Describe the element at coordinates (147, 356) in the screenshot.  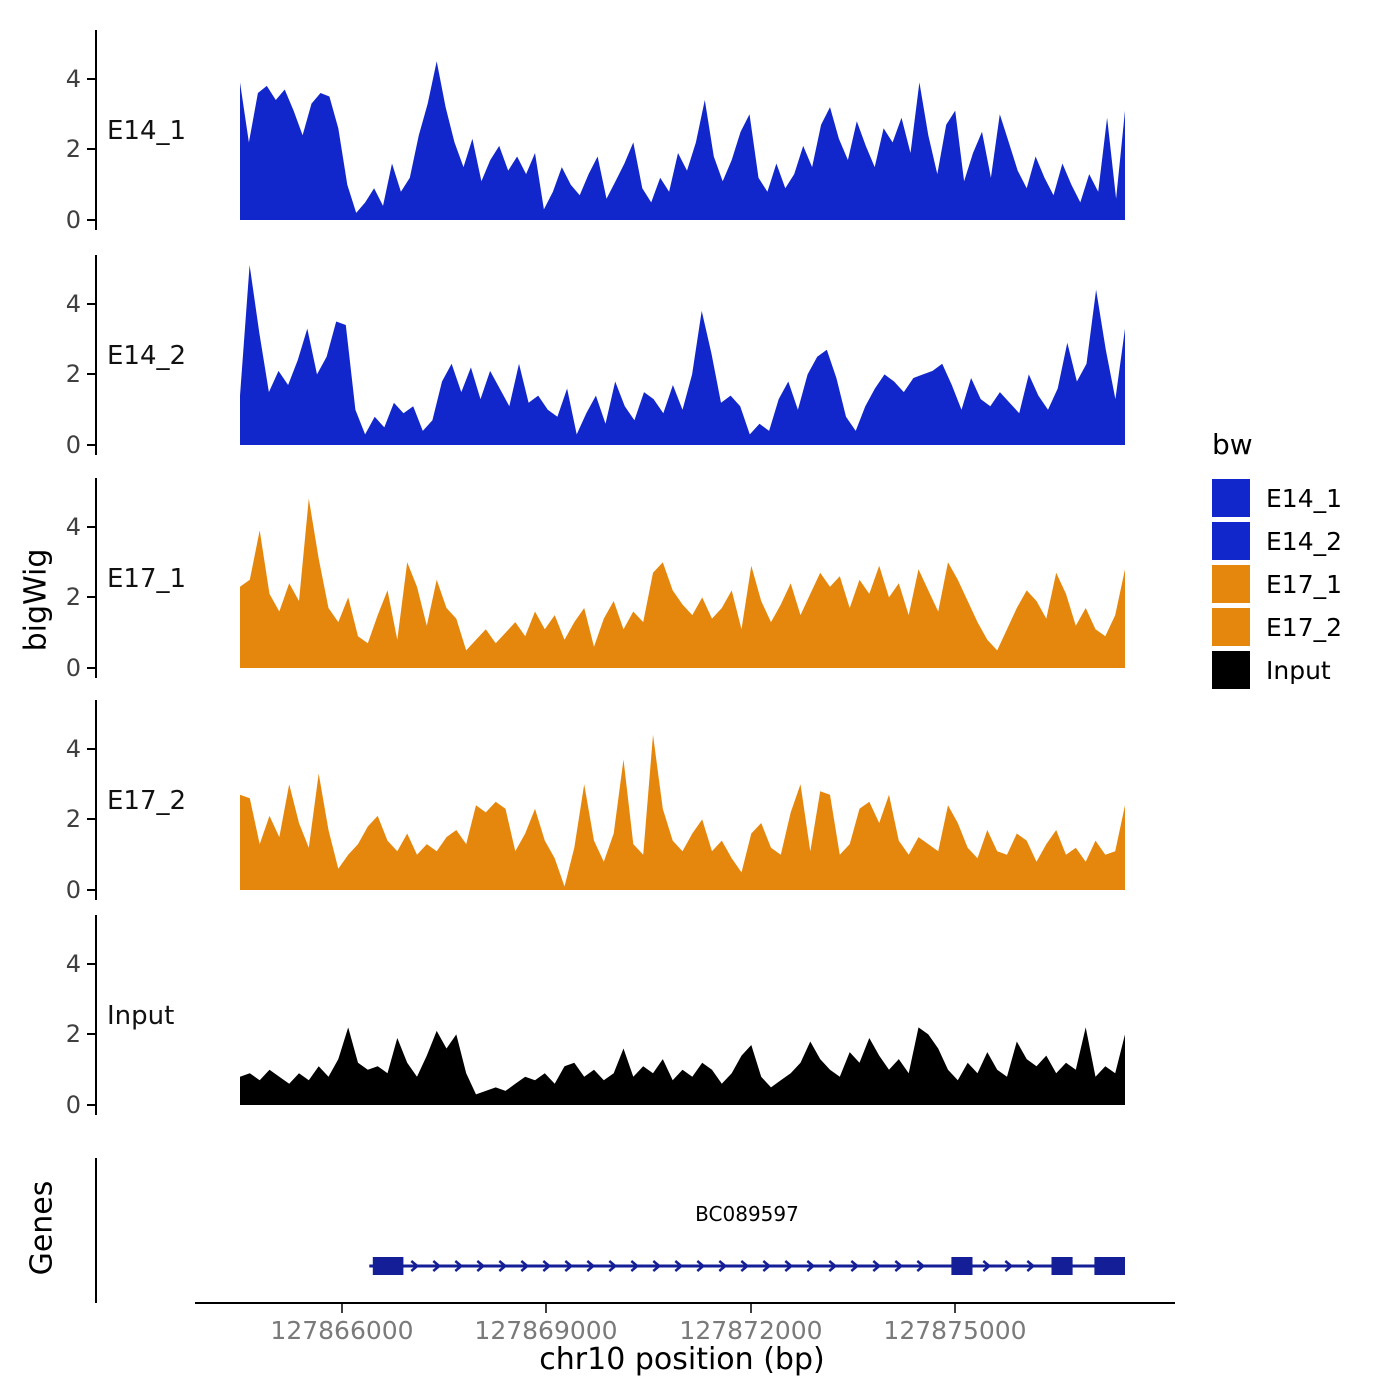
I see `track-label: E14_2` at that location.